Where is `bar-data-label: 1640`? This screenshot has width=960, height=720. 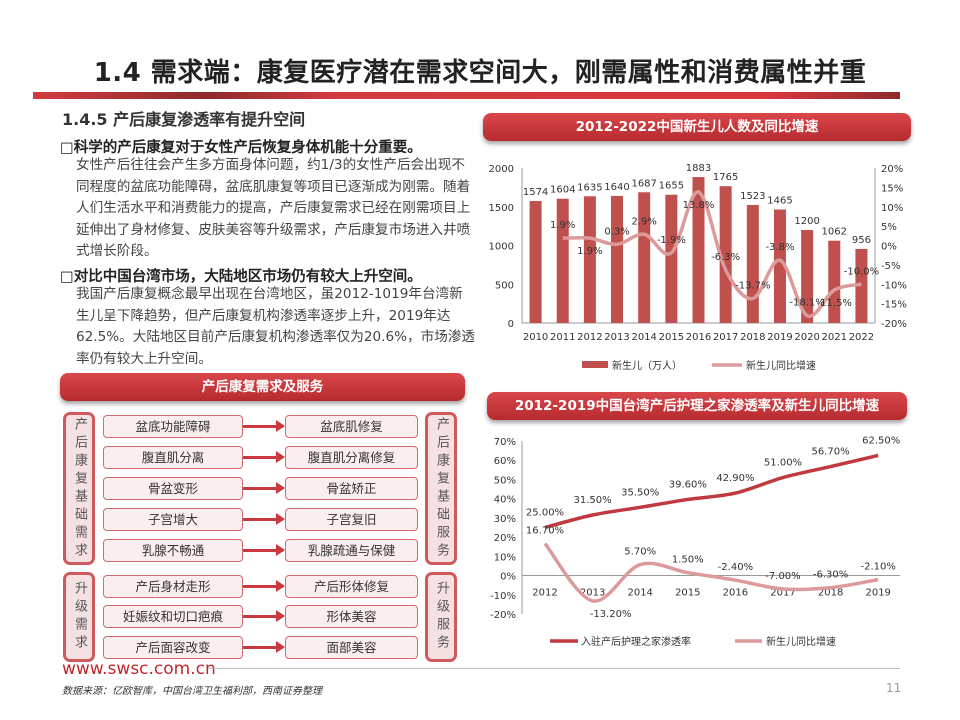 bar-data-label: 1640 is located at coordinates (616, 187).